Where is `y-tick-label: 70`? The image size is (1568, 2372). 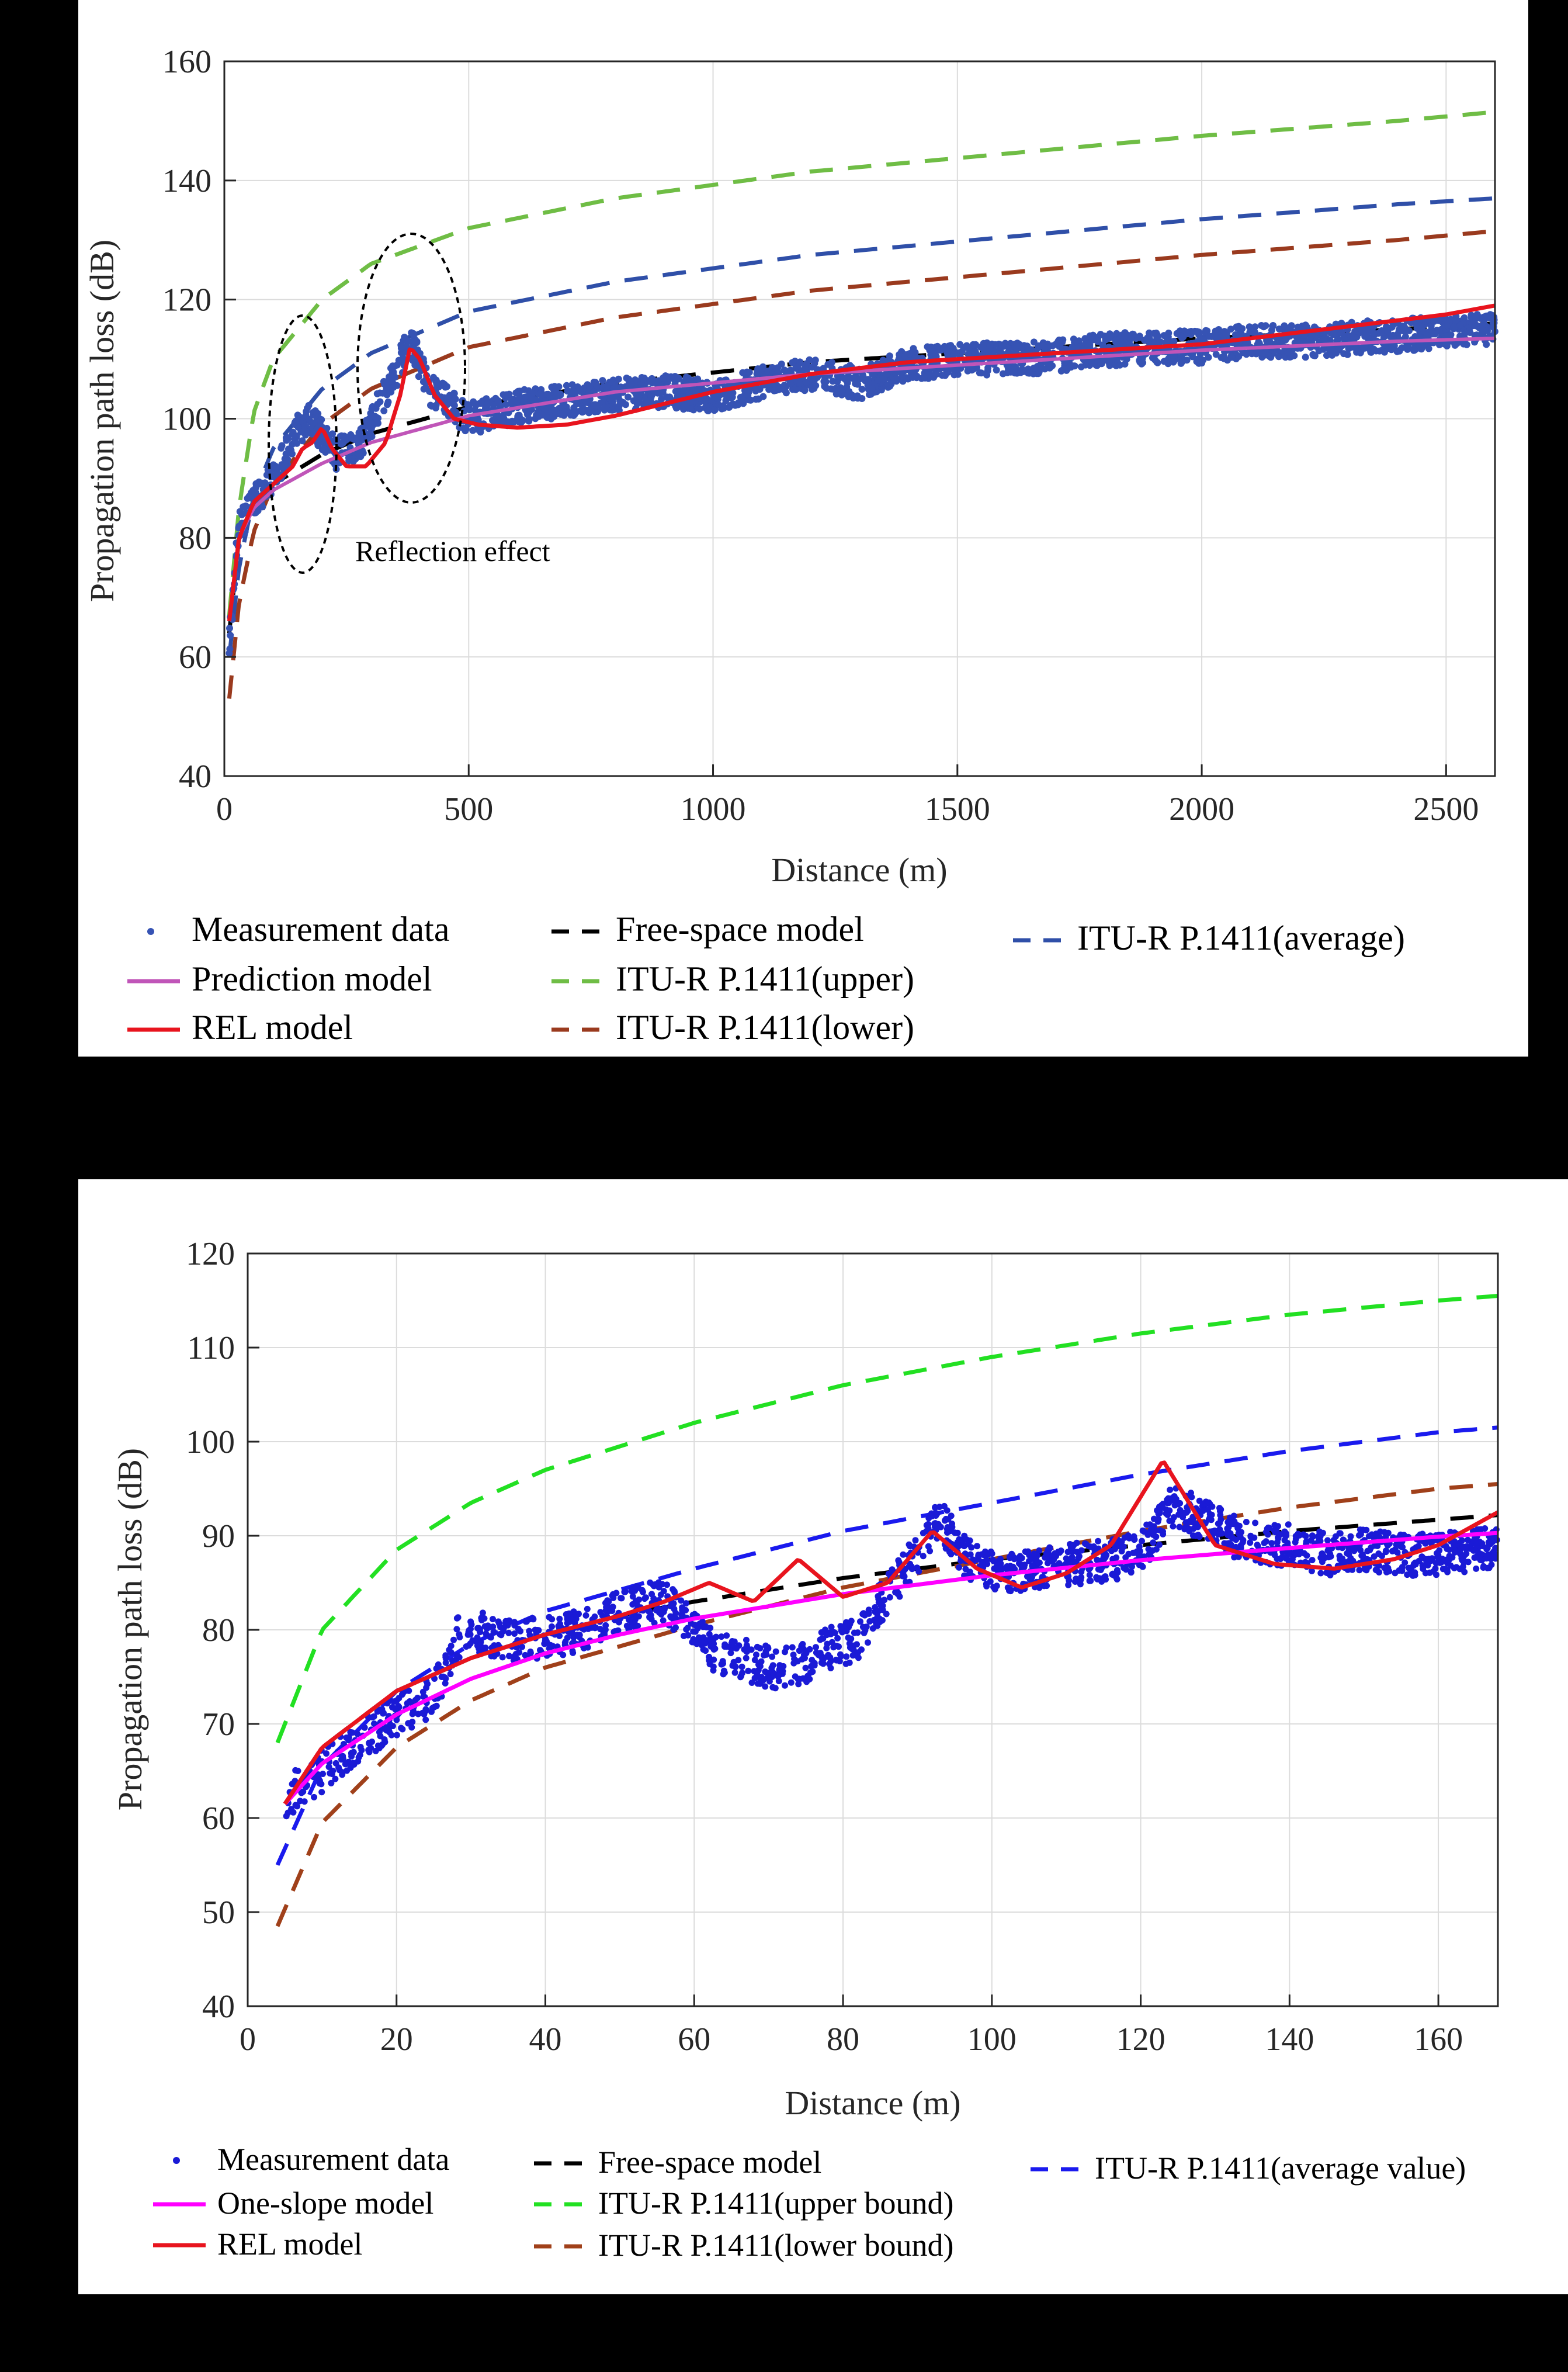
y-tick-label: 70 is located at coordinates (218, 1724).